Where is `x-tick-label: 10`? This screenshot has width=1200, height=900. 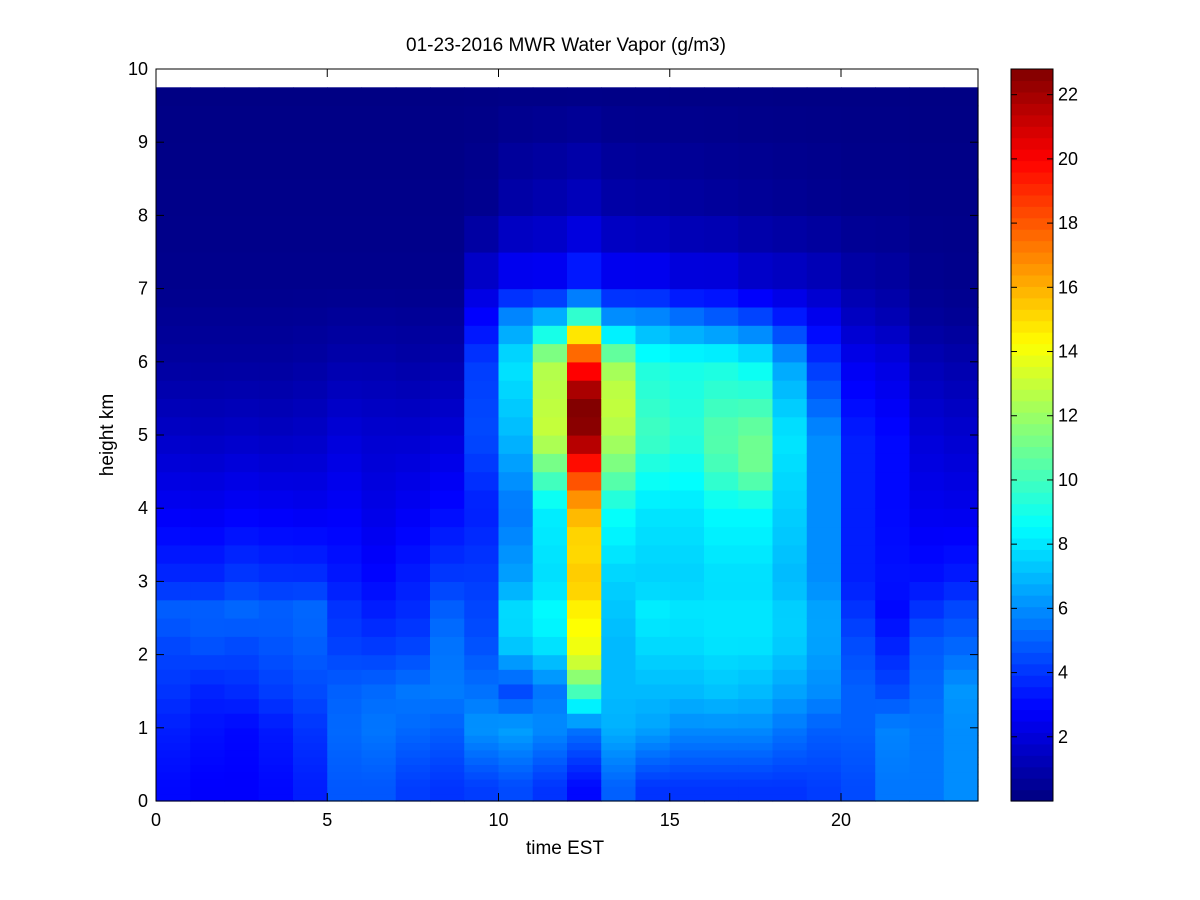
x-tick-label: 10 is located at coordinates (498, 820).